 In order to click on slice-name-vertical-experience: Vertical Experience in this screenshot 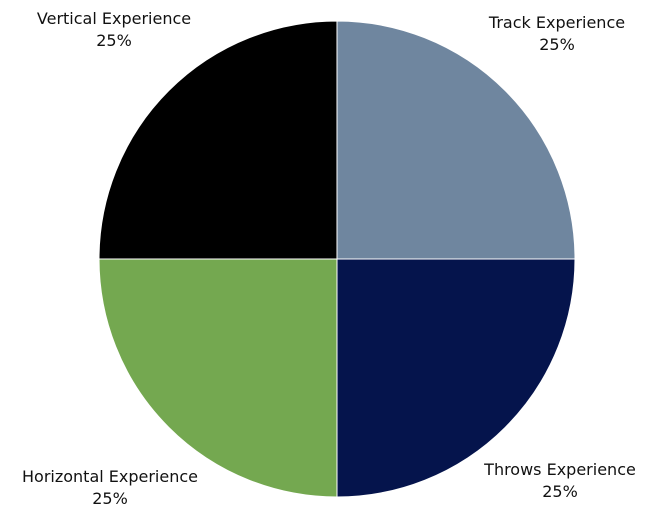, I will do `click(114, 18)`.